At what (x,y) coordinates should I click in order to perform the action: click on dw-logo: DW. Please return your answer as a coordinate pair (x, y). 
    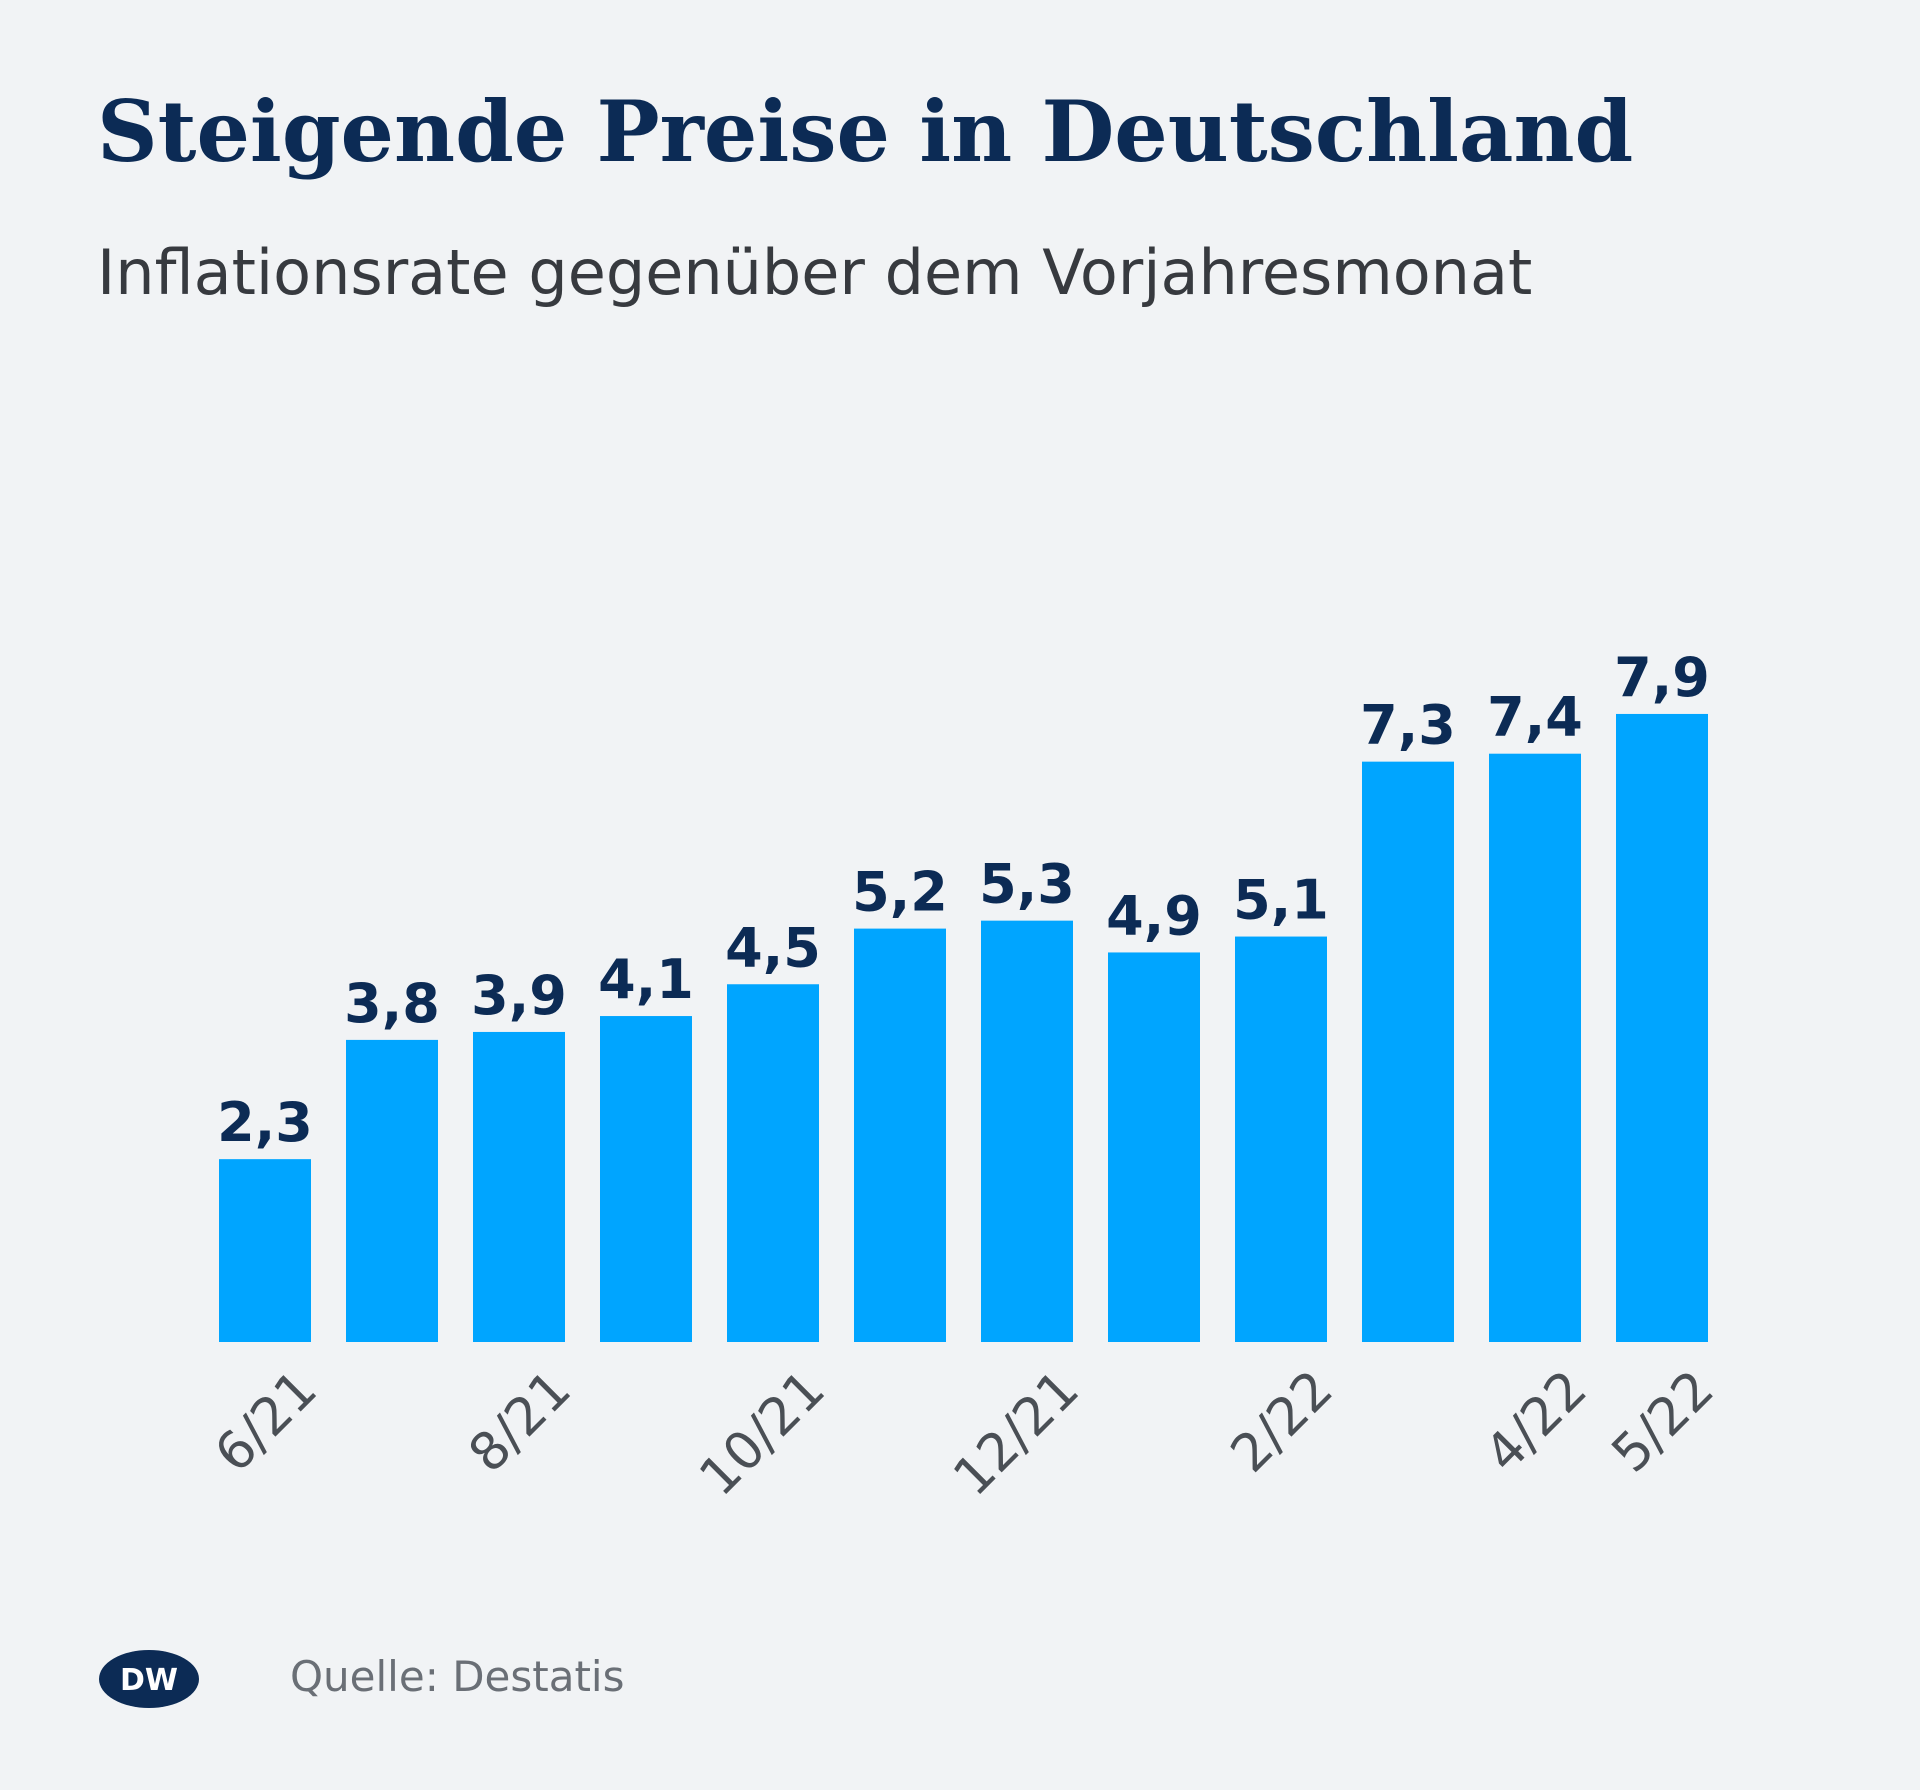
    Looking at the image, I should click on (149, 1679).